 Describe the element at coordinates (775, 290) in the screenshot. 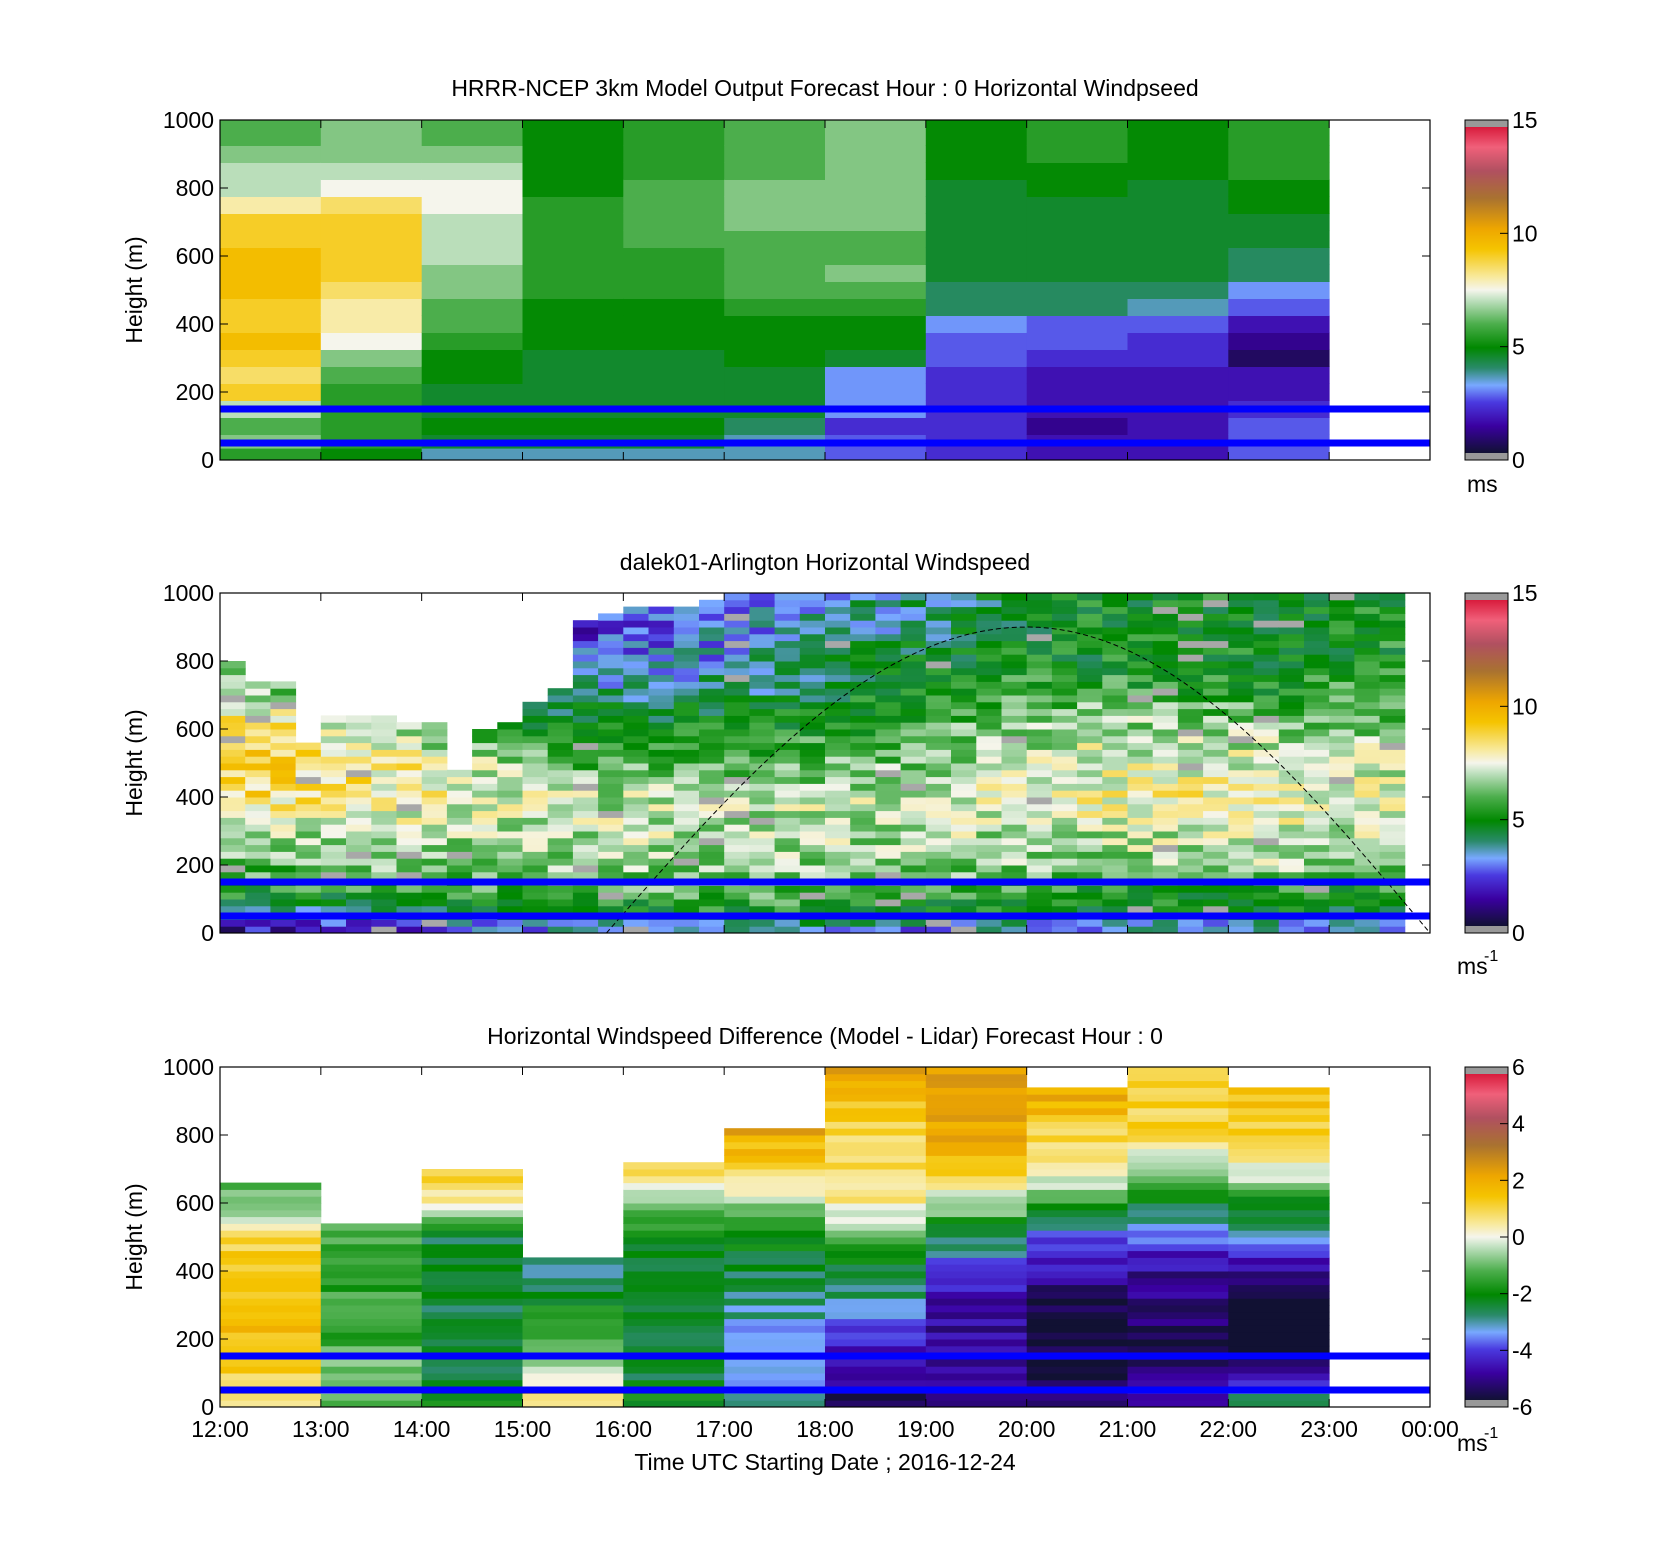

I see `panel-model-heatmap` at that location.